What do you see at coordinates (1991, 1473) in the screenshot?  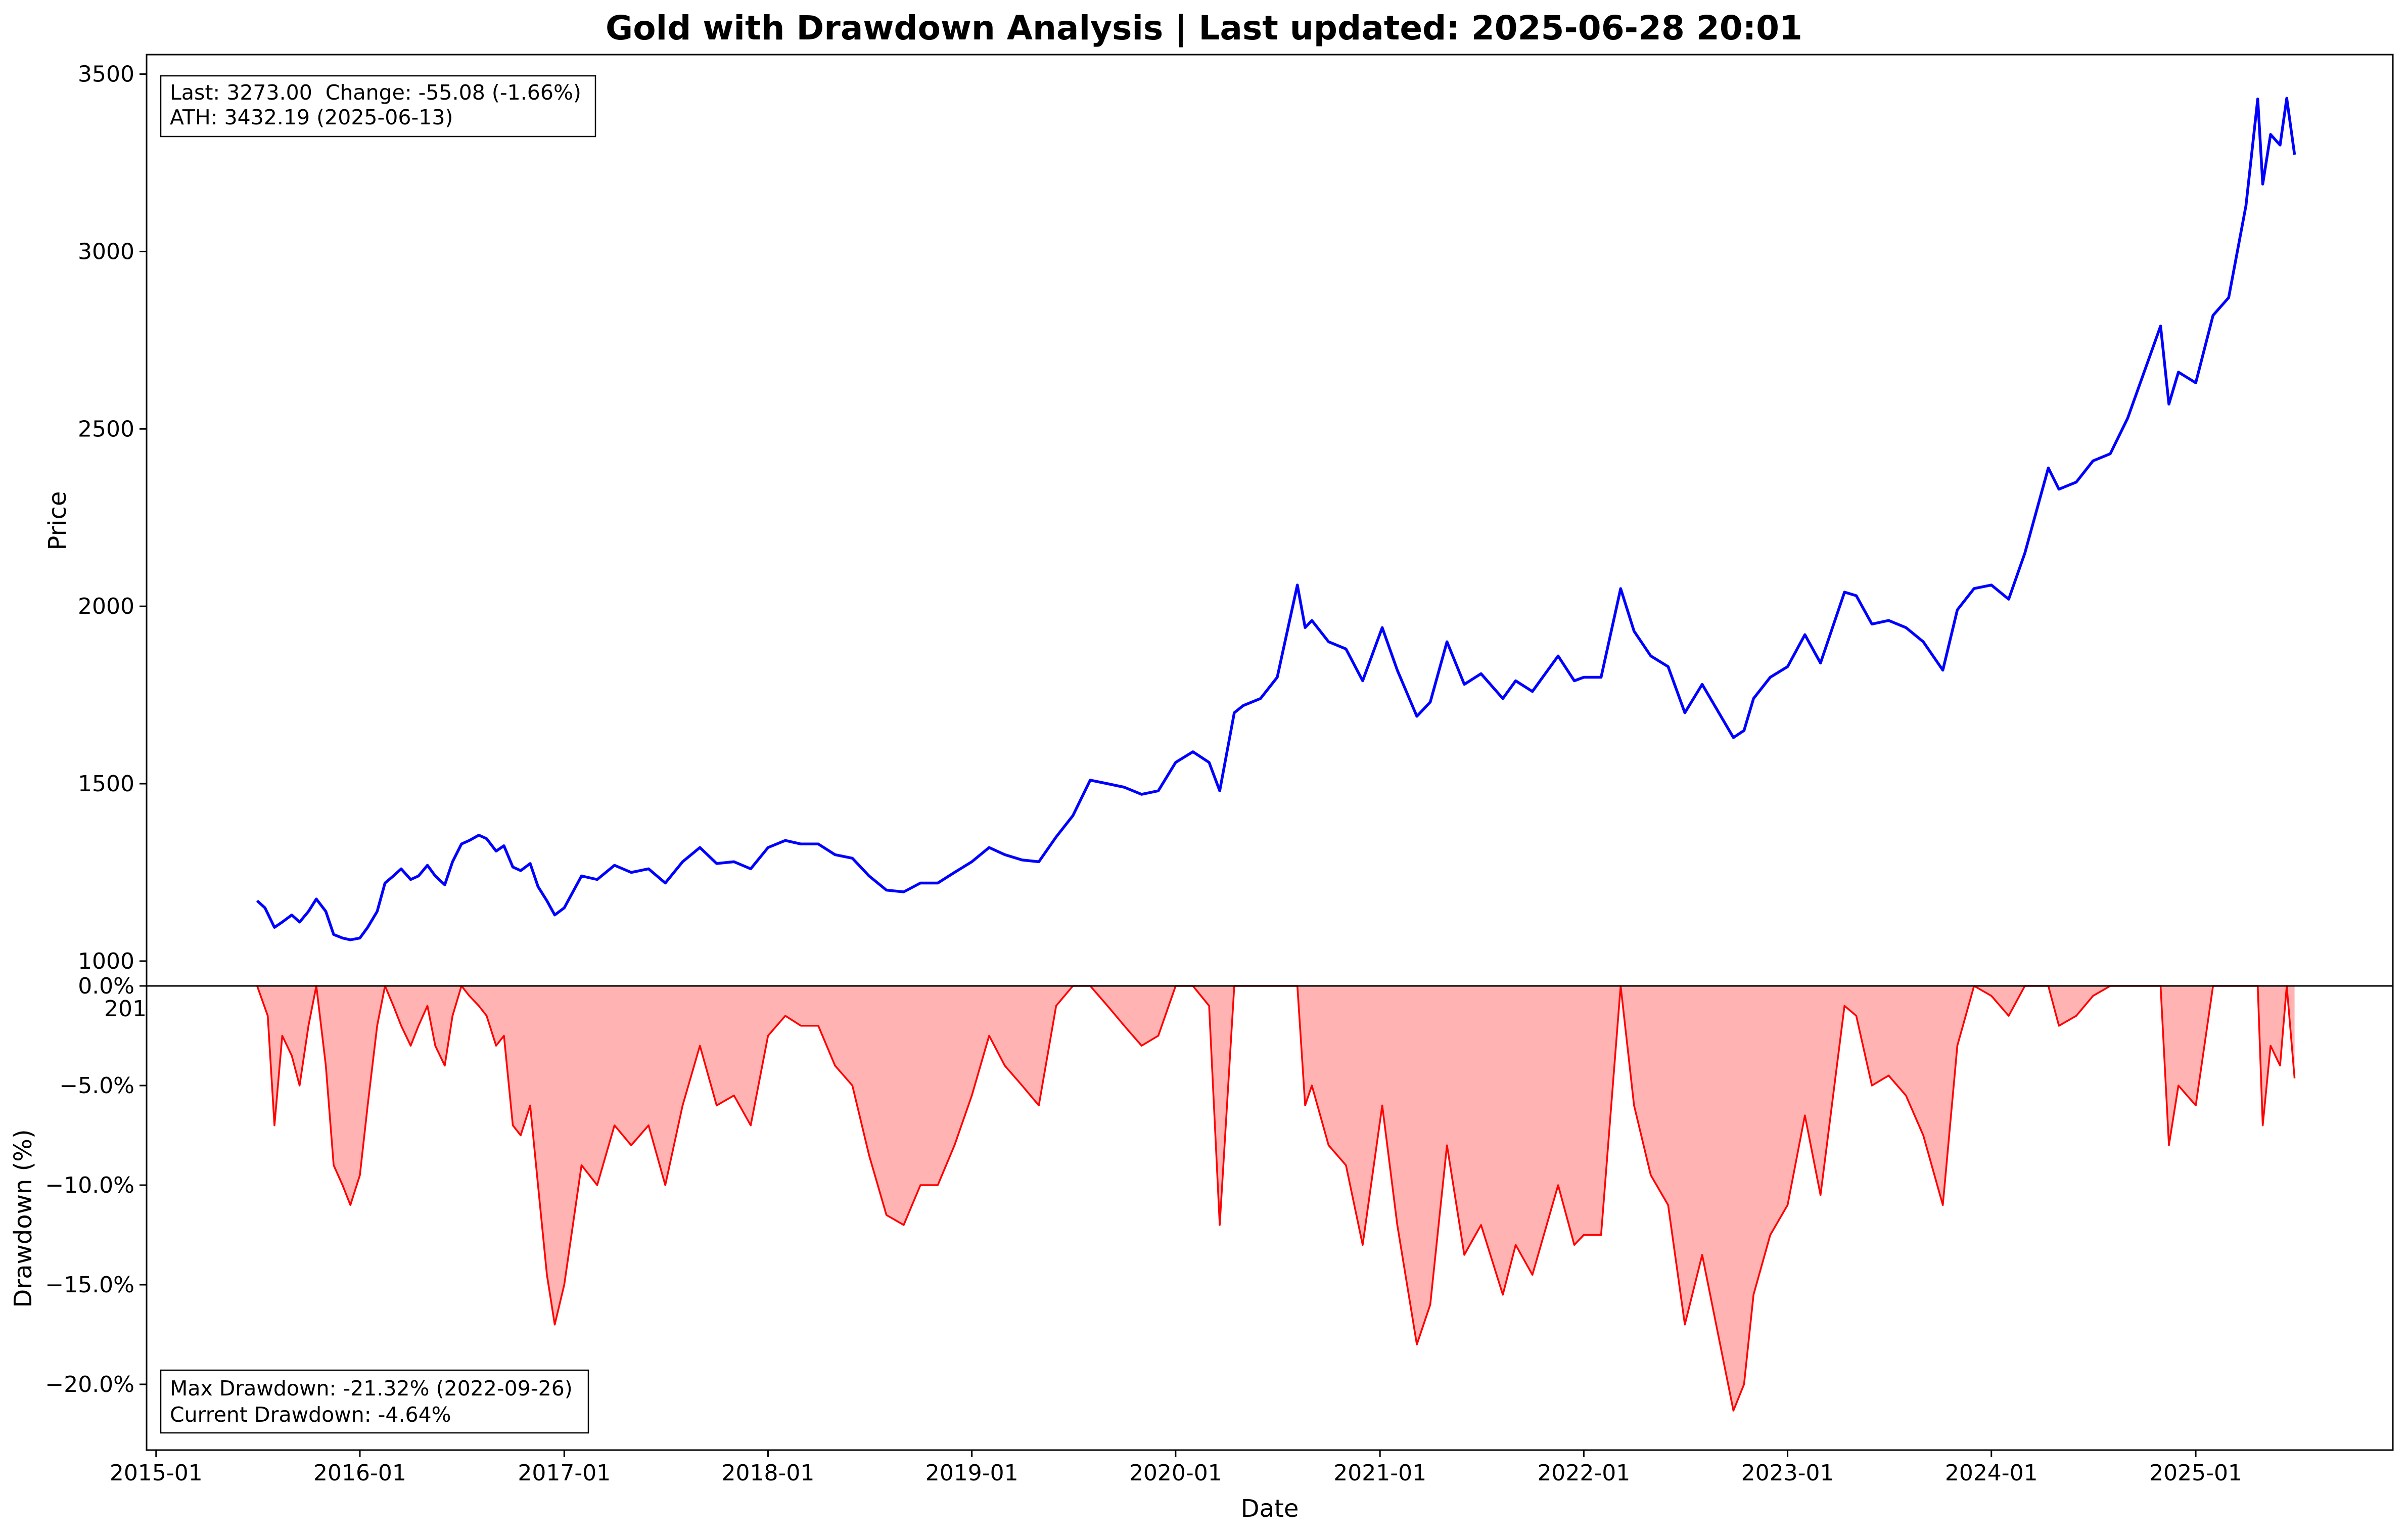 I see `x-tick-label: 2024-01` at bounding box center [1991, 1473].